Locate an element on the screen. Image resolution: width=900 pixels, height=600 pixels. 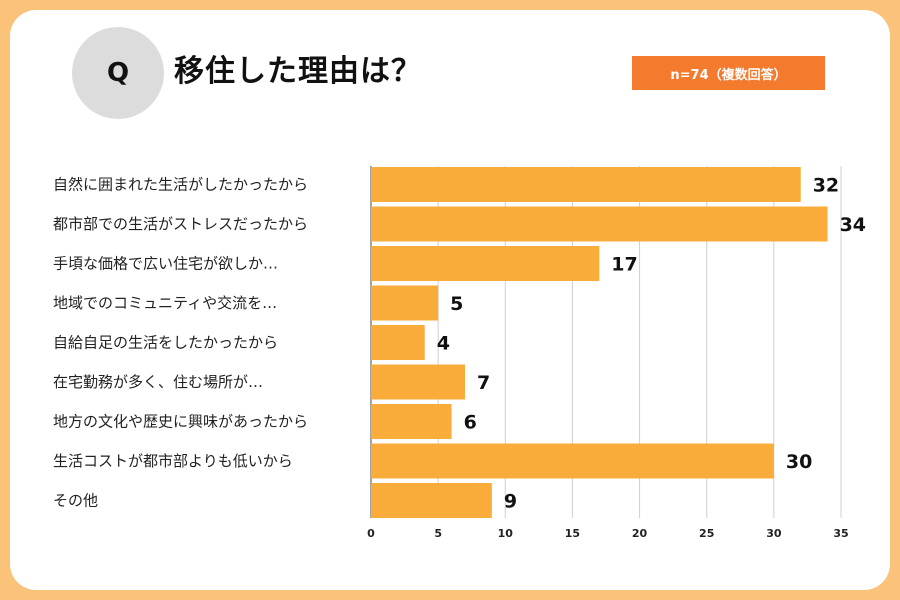
data-label: 6 is located at coordinates (470, 423).